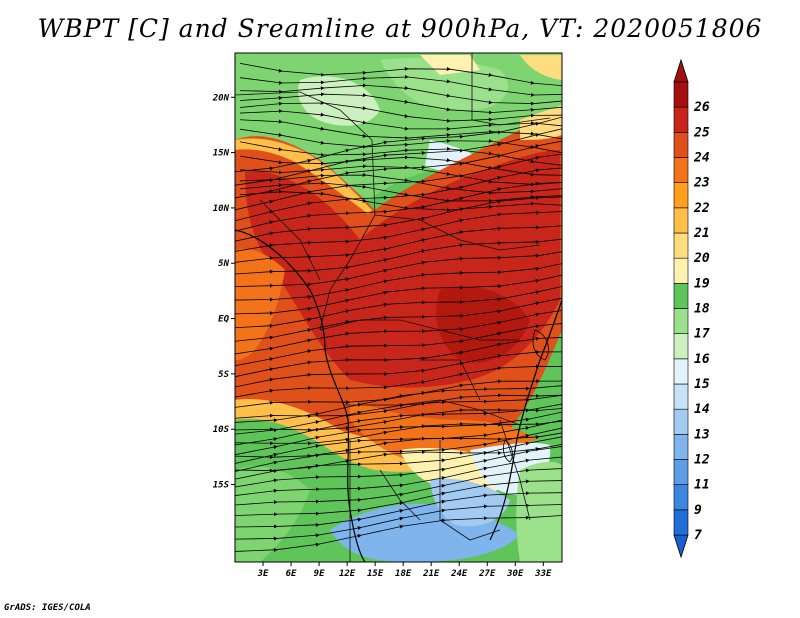  What do you see at coordinates (701, 183) in the screenshot?
I see `colorbar-label: 23` at bounding box center [701, 183].